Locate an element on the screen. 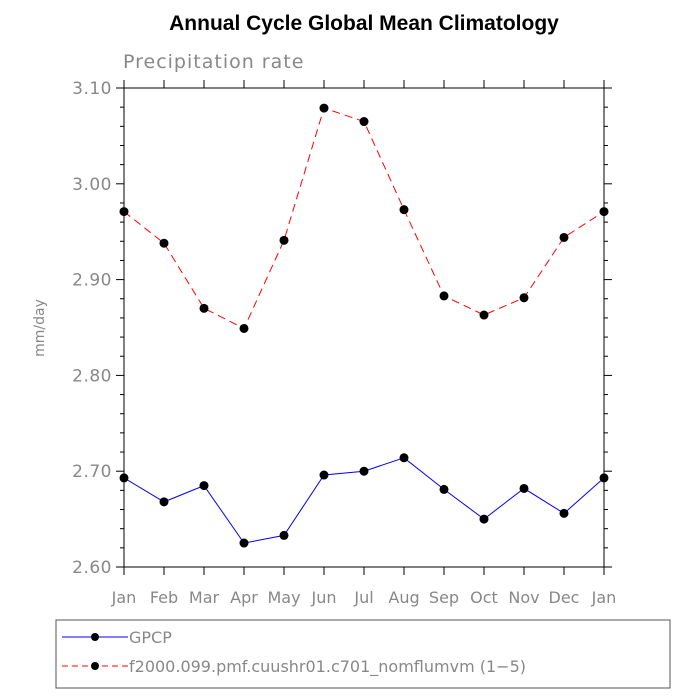  y-tick-label: 3.00 is located at coordinates (92, 185).